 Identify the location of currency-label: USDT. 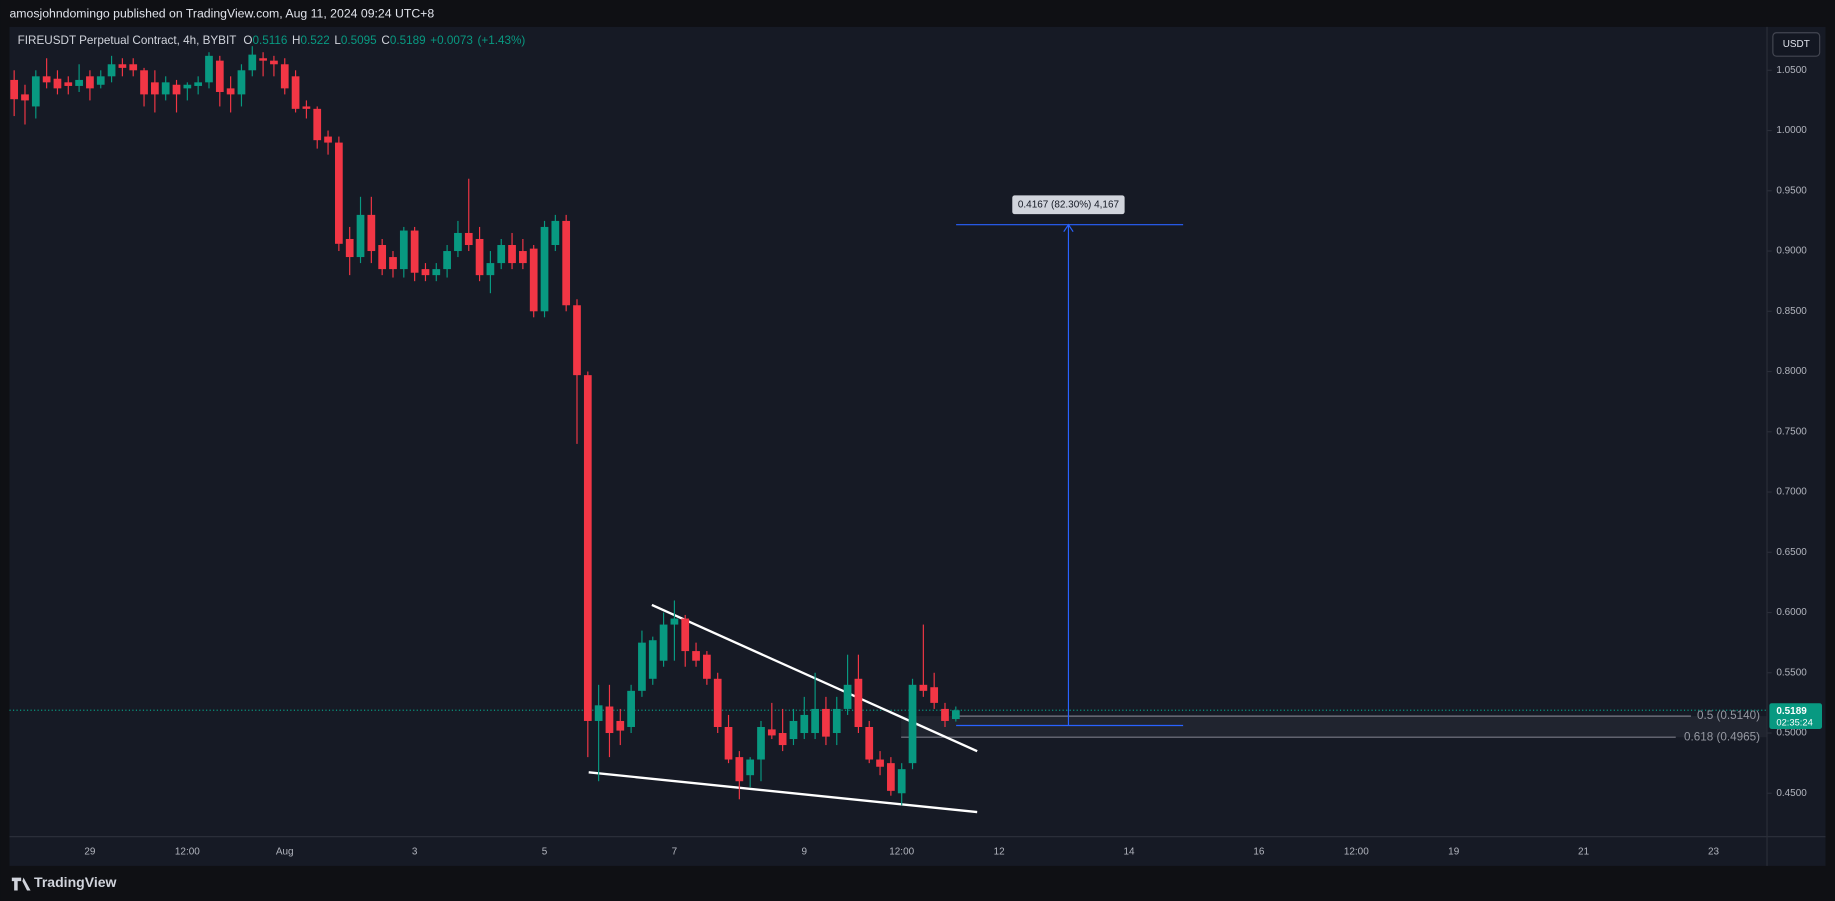
(1796, 44).